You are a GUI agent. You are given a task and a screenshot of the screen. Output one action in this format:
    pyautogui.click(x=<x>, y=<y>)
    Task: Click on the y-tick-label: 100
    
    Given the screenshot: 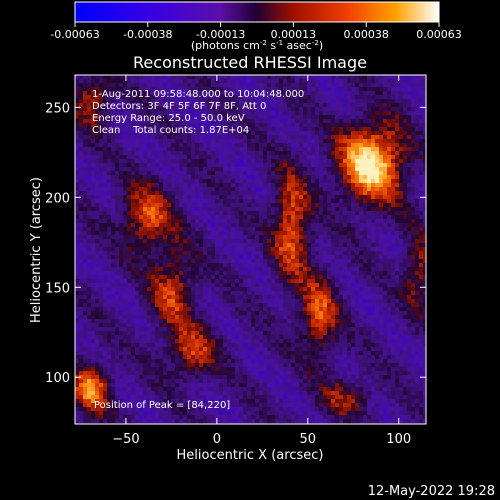 What is the action you would take?
    pyautogui.click(x=57, y=378)
    